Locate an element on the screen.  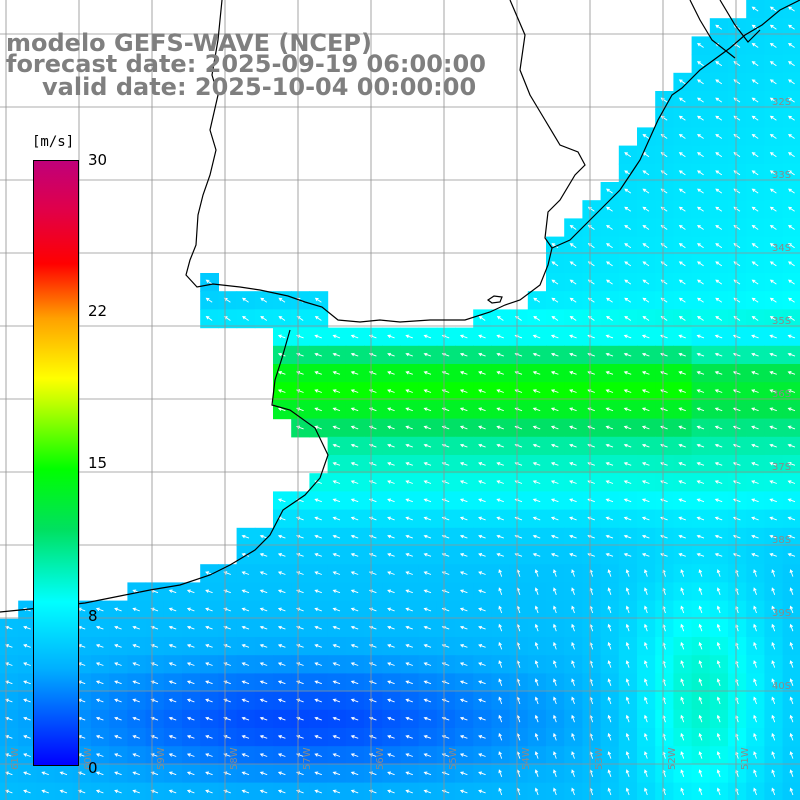
latitude-label: 32S is located at coordinates (781, 102).